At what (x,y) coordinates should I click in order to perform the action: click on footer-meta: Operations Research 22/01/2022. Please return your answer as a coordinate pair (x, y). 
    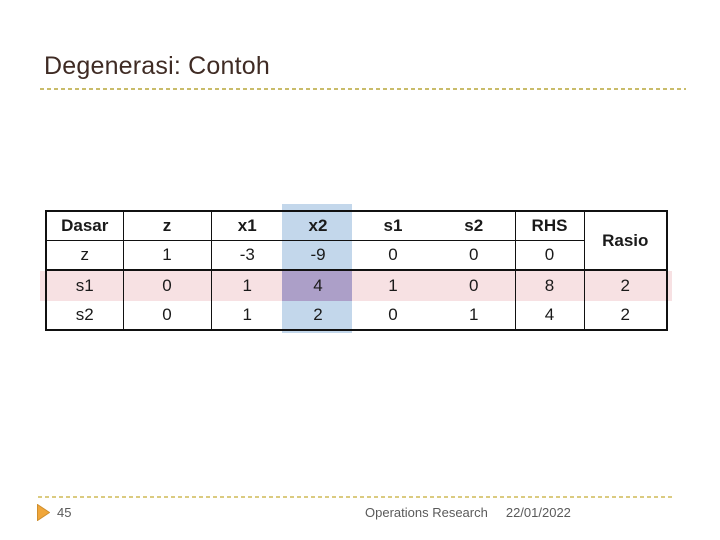
    Looking at the image, I should click on (468, 512).